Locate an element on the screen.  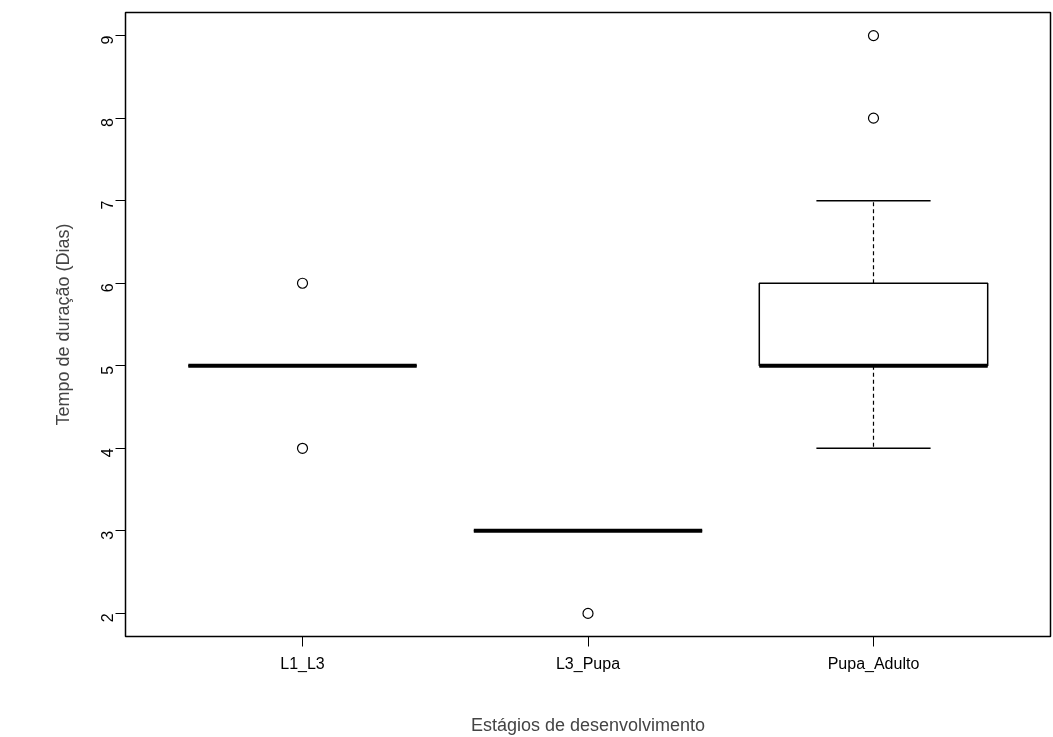
y-tick-label: 3 is located at coordinates (108, 535).